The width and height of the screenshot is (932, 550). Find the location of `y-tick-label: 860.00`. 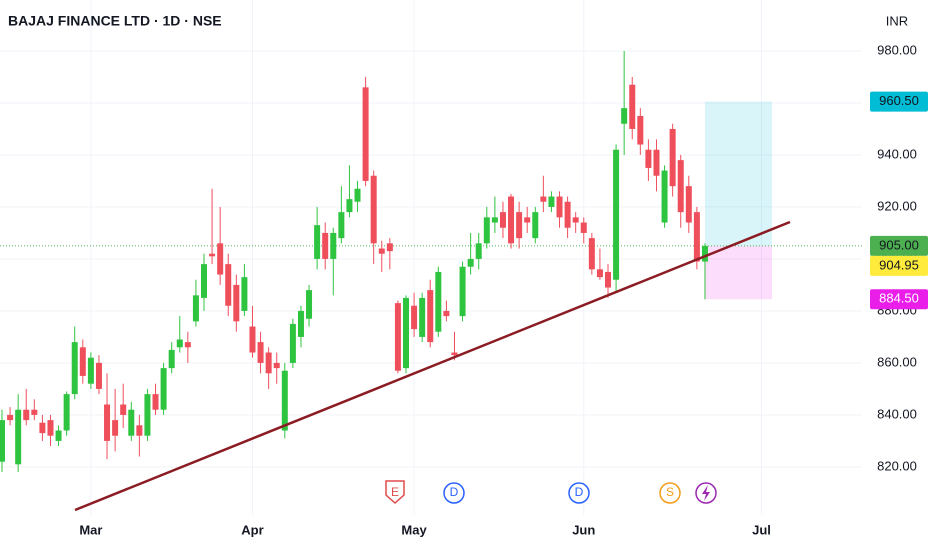

y-tick-label: 860.00 is located at coordinates (897, 361).